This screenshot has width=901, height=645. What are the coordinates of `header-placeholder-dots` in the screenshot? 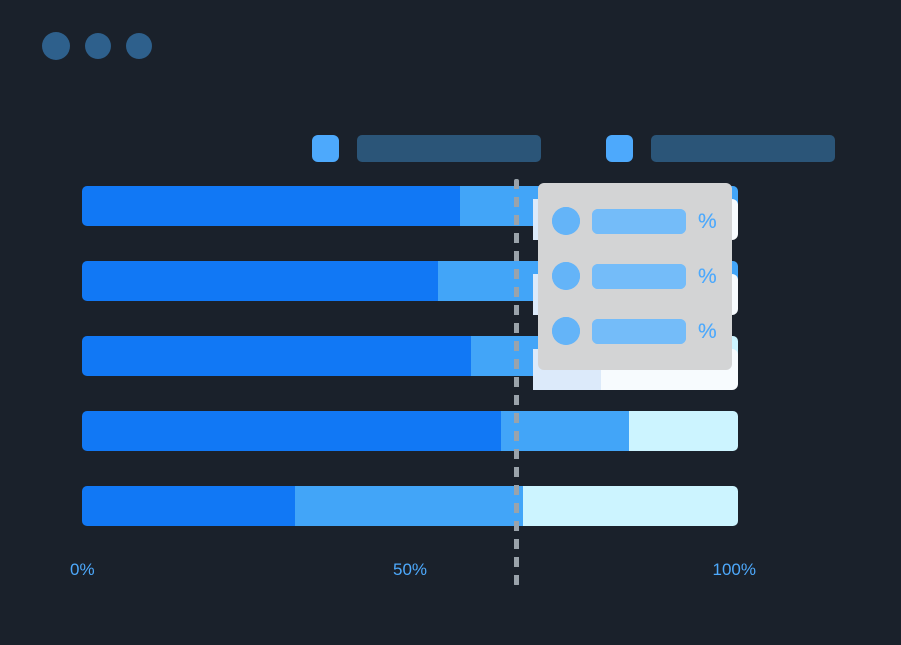 It's located at (97, 46).